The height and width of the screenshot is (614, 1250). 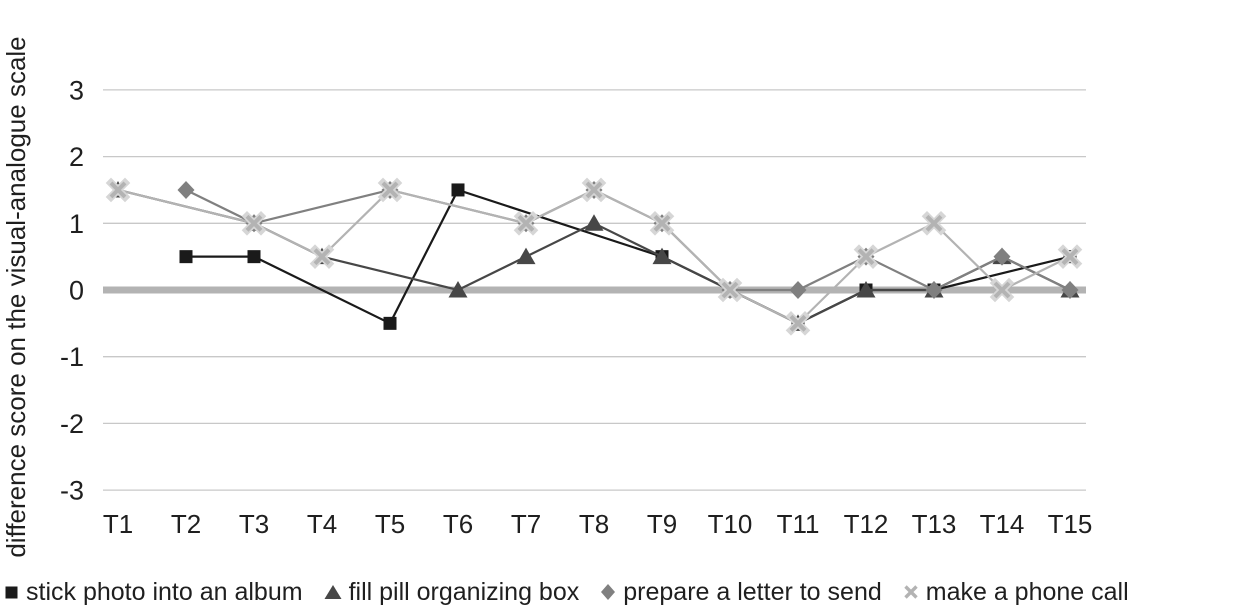 What do you see at coordinates (662, 524) in the screenshot?
I see `x-tick-label: T9` at bounding box center [662, 524].